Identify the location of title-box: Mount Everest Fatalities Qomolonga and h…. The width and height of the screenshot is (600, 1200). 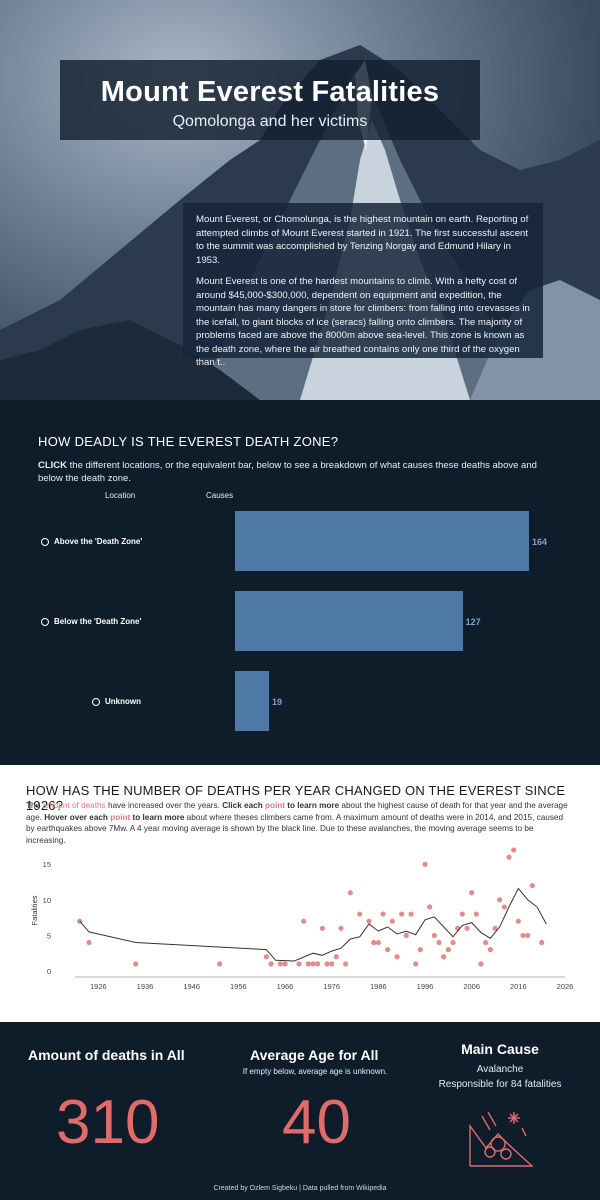
(270, 100).